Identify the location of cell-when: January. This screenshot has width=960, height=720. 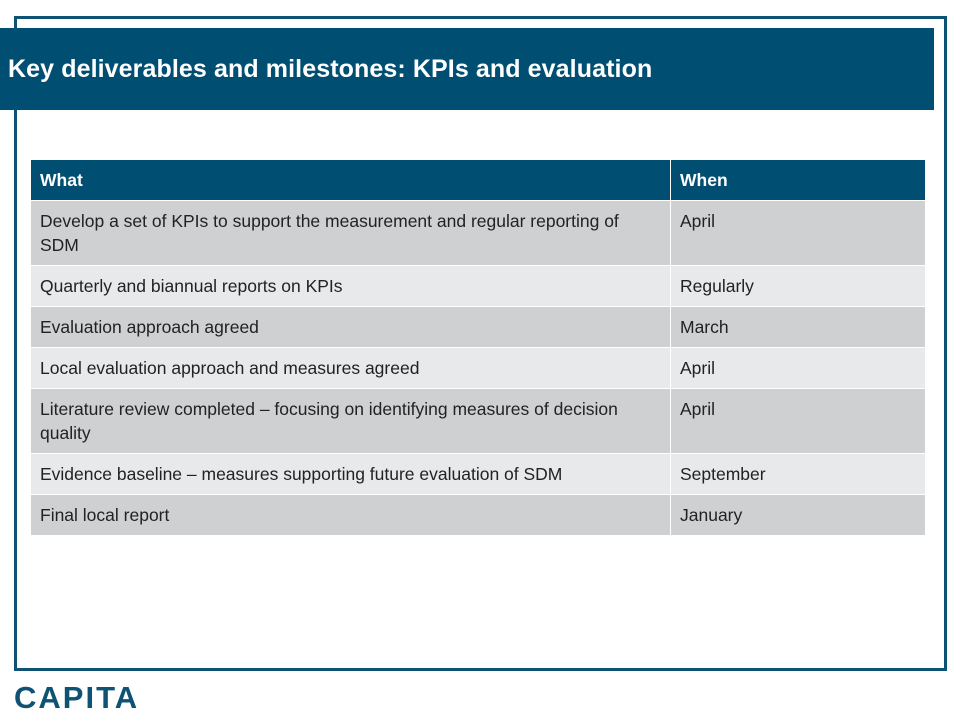
(797, 515).